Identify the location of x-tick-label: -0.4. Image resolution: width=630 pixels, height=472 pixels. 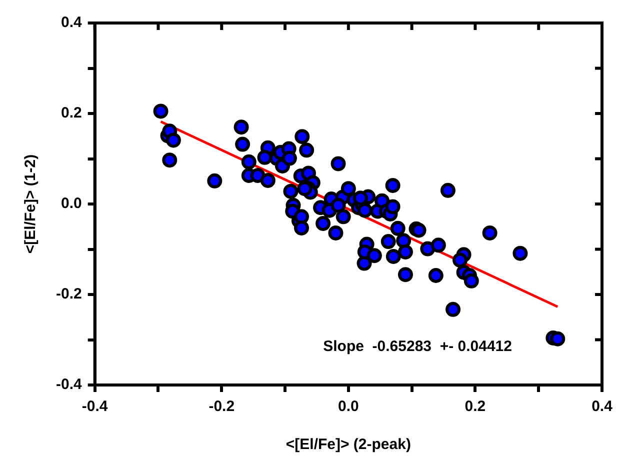
(95, 407).